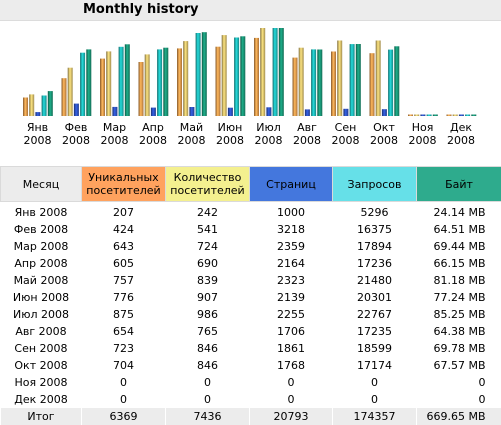  What do you see at coordinates (291, 399) in the screenshot?
I see `cell-pages: 0` at bounding box center [291, 399].